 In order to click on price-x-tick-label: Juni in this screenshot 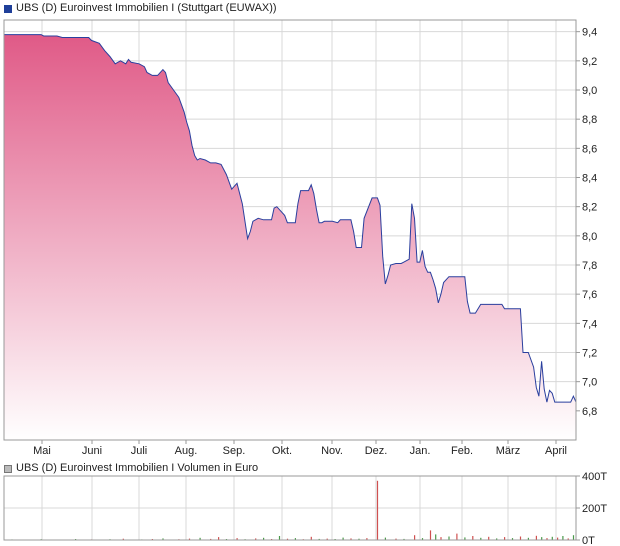, I will do `click(92, 451)`.